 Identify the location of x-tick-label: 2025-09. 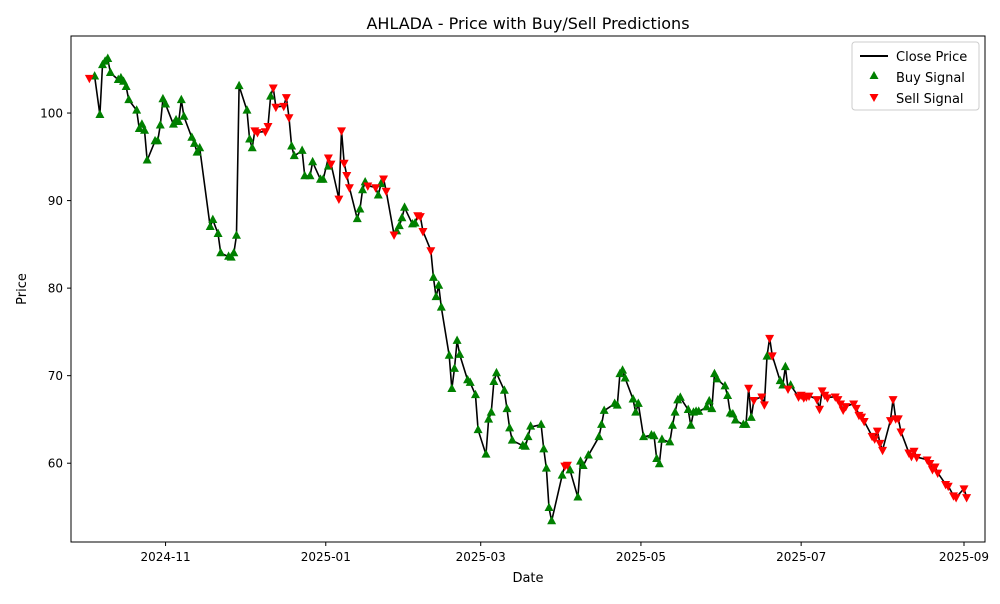
(964, 557).